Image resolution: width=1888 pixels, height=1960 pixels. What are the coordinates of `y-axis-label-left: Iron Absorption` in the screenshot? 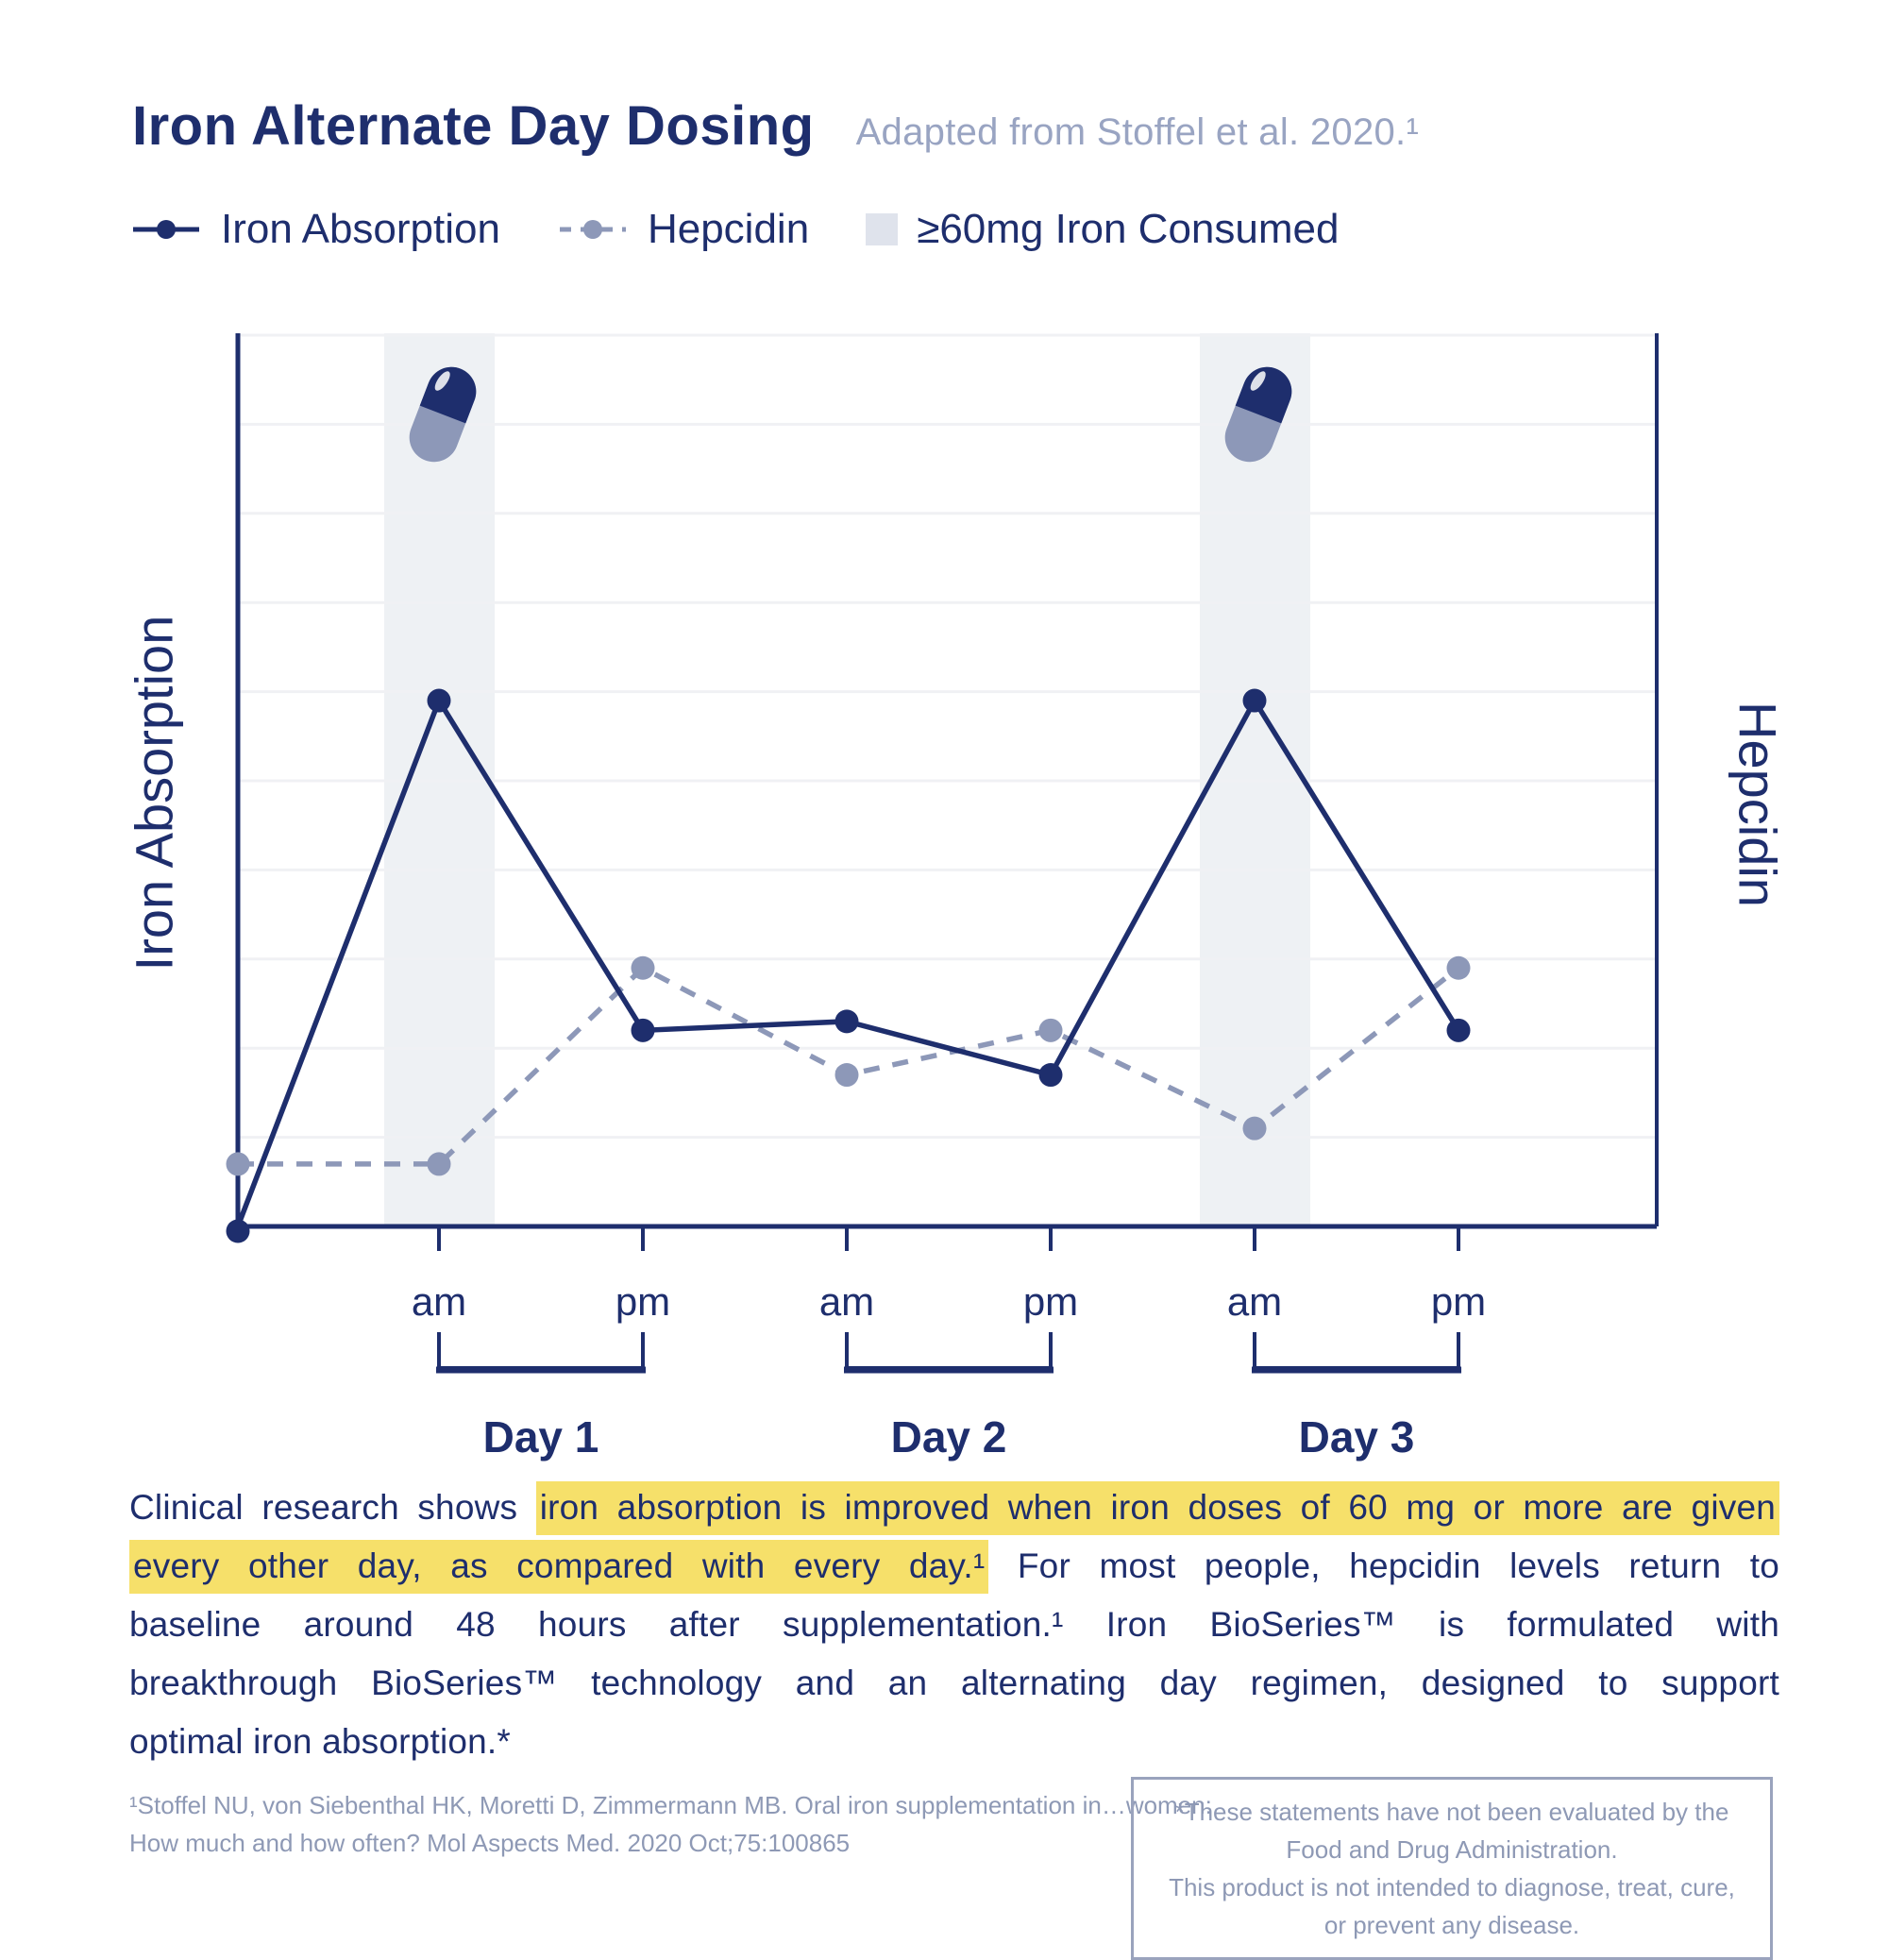 It's located at (154, 793).